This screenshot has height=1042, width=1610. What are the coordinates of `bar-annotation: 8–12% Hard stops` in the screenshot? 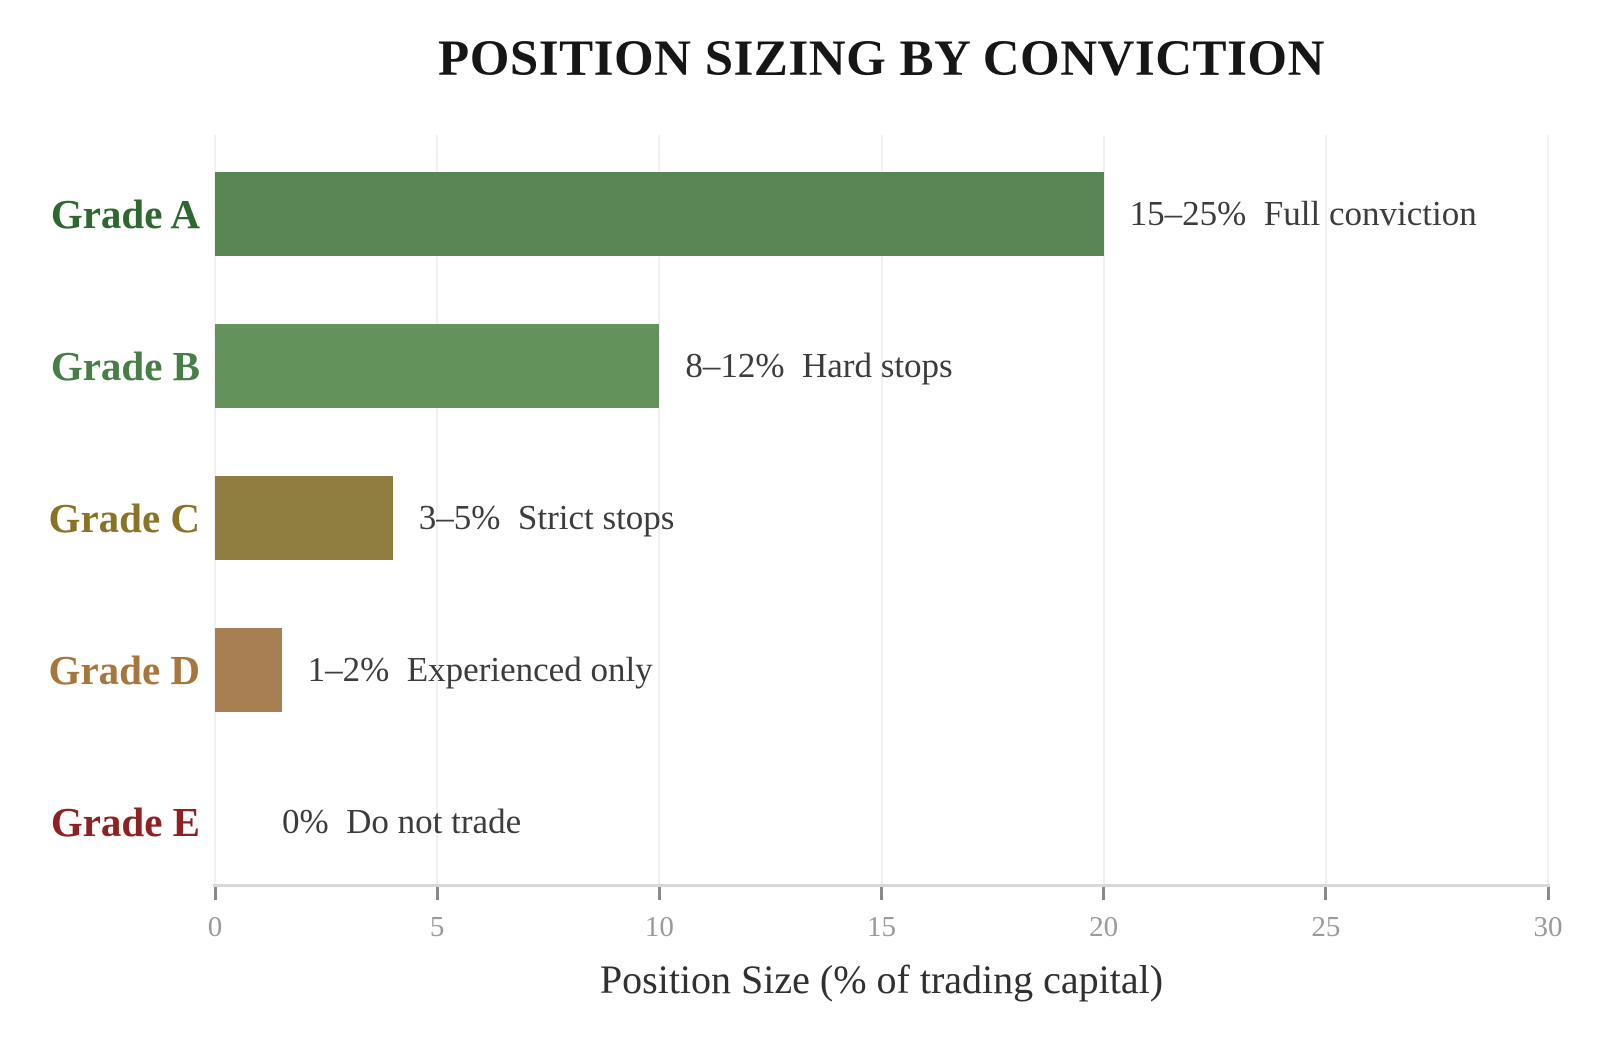 It's located at (819, 365).